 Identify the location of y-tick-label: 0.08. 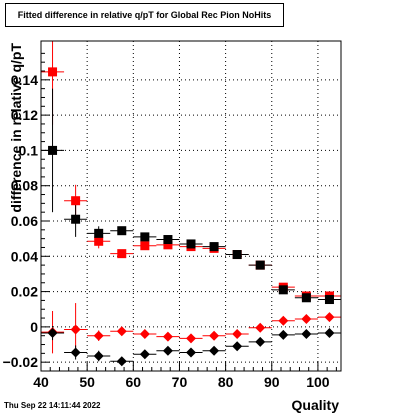
(24, 186).